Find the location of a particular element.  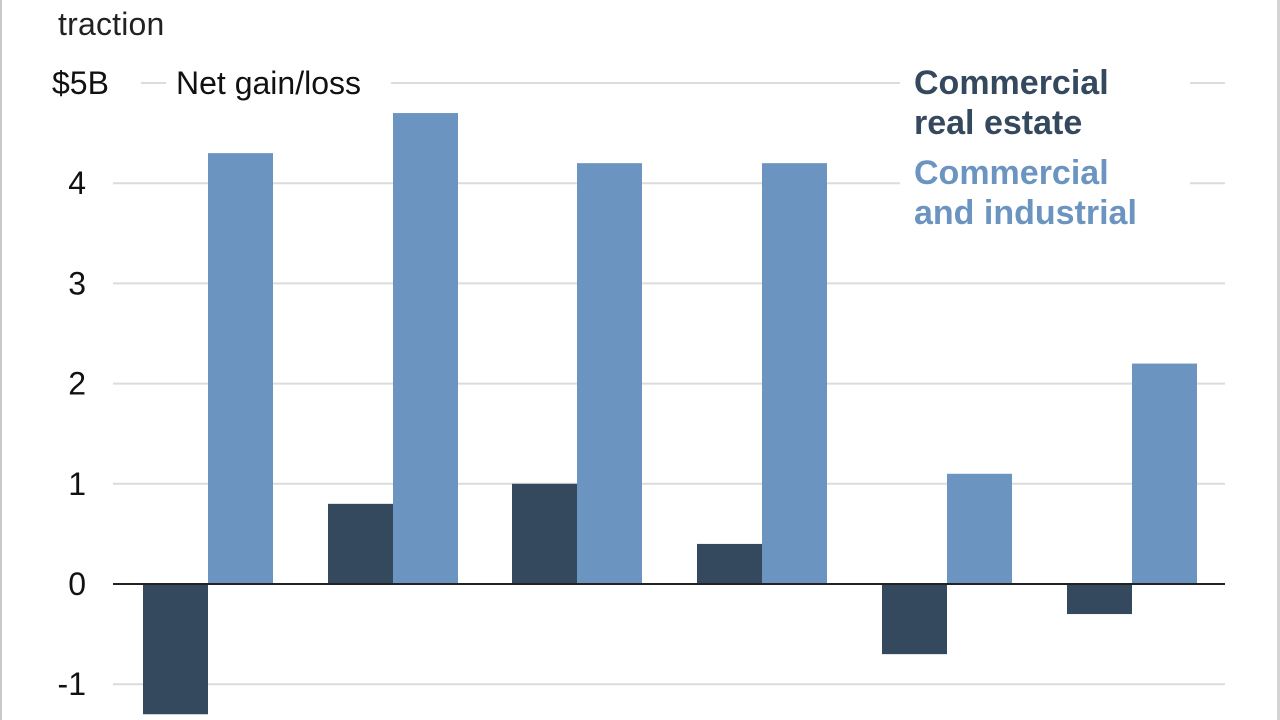

legend-backing is located at coordinates (1045, 148).